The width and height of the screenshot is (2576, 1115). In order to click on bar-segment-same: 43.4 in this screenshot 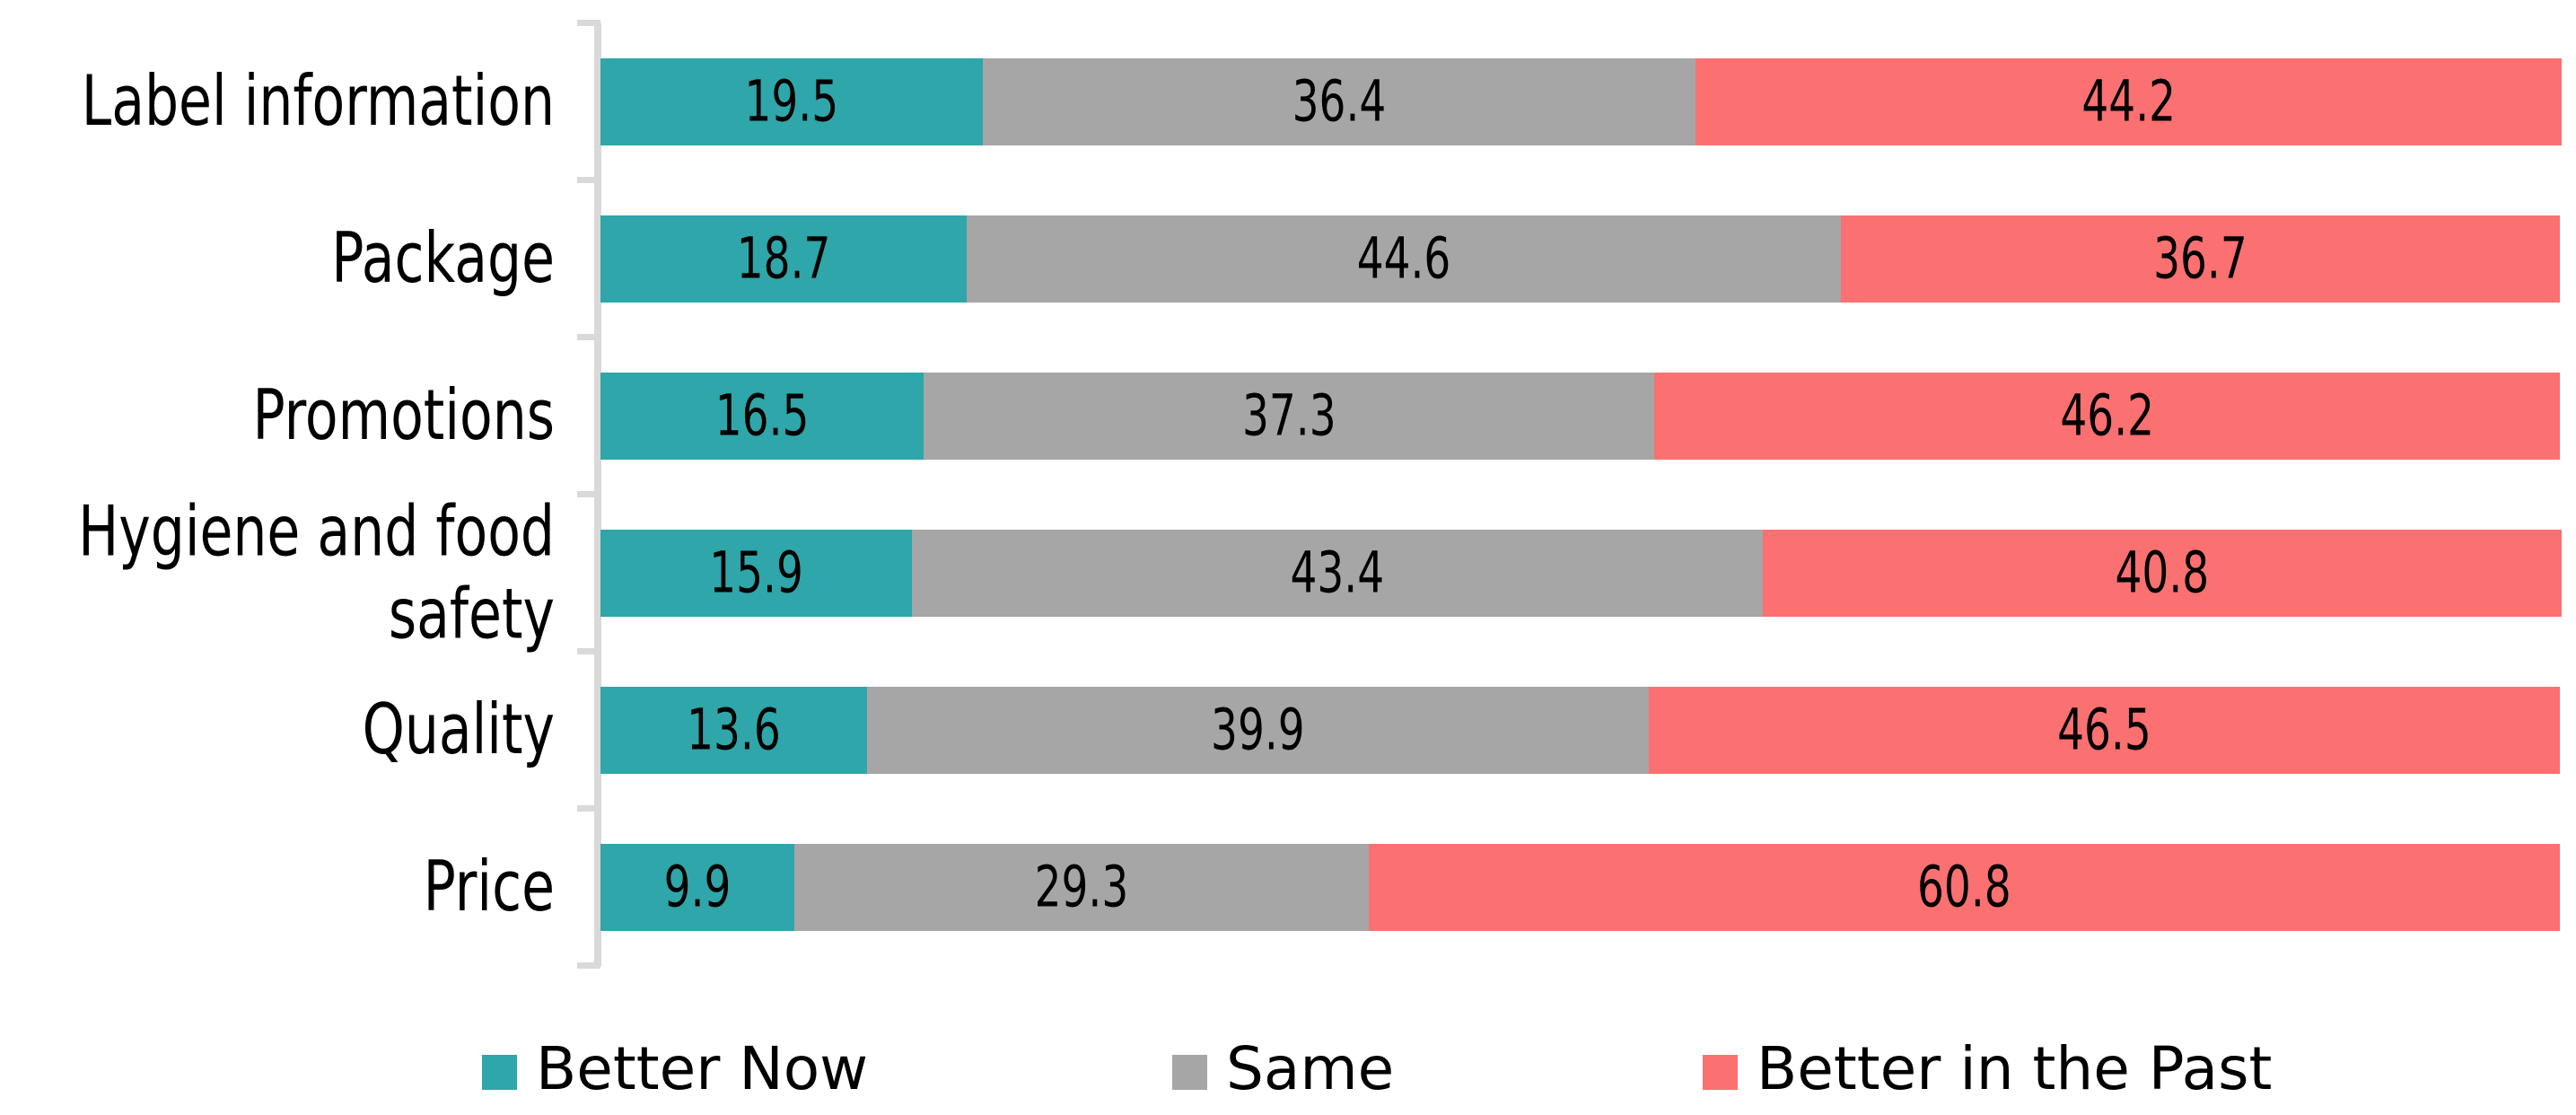, I will do `click(1337, 573)`.